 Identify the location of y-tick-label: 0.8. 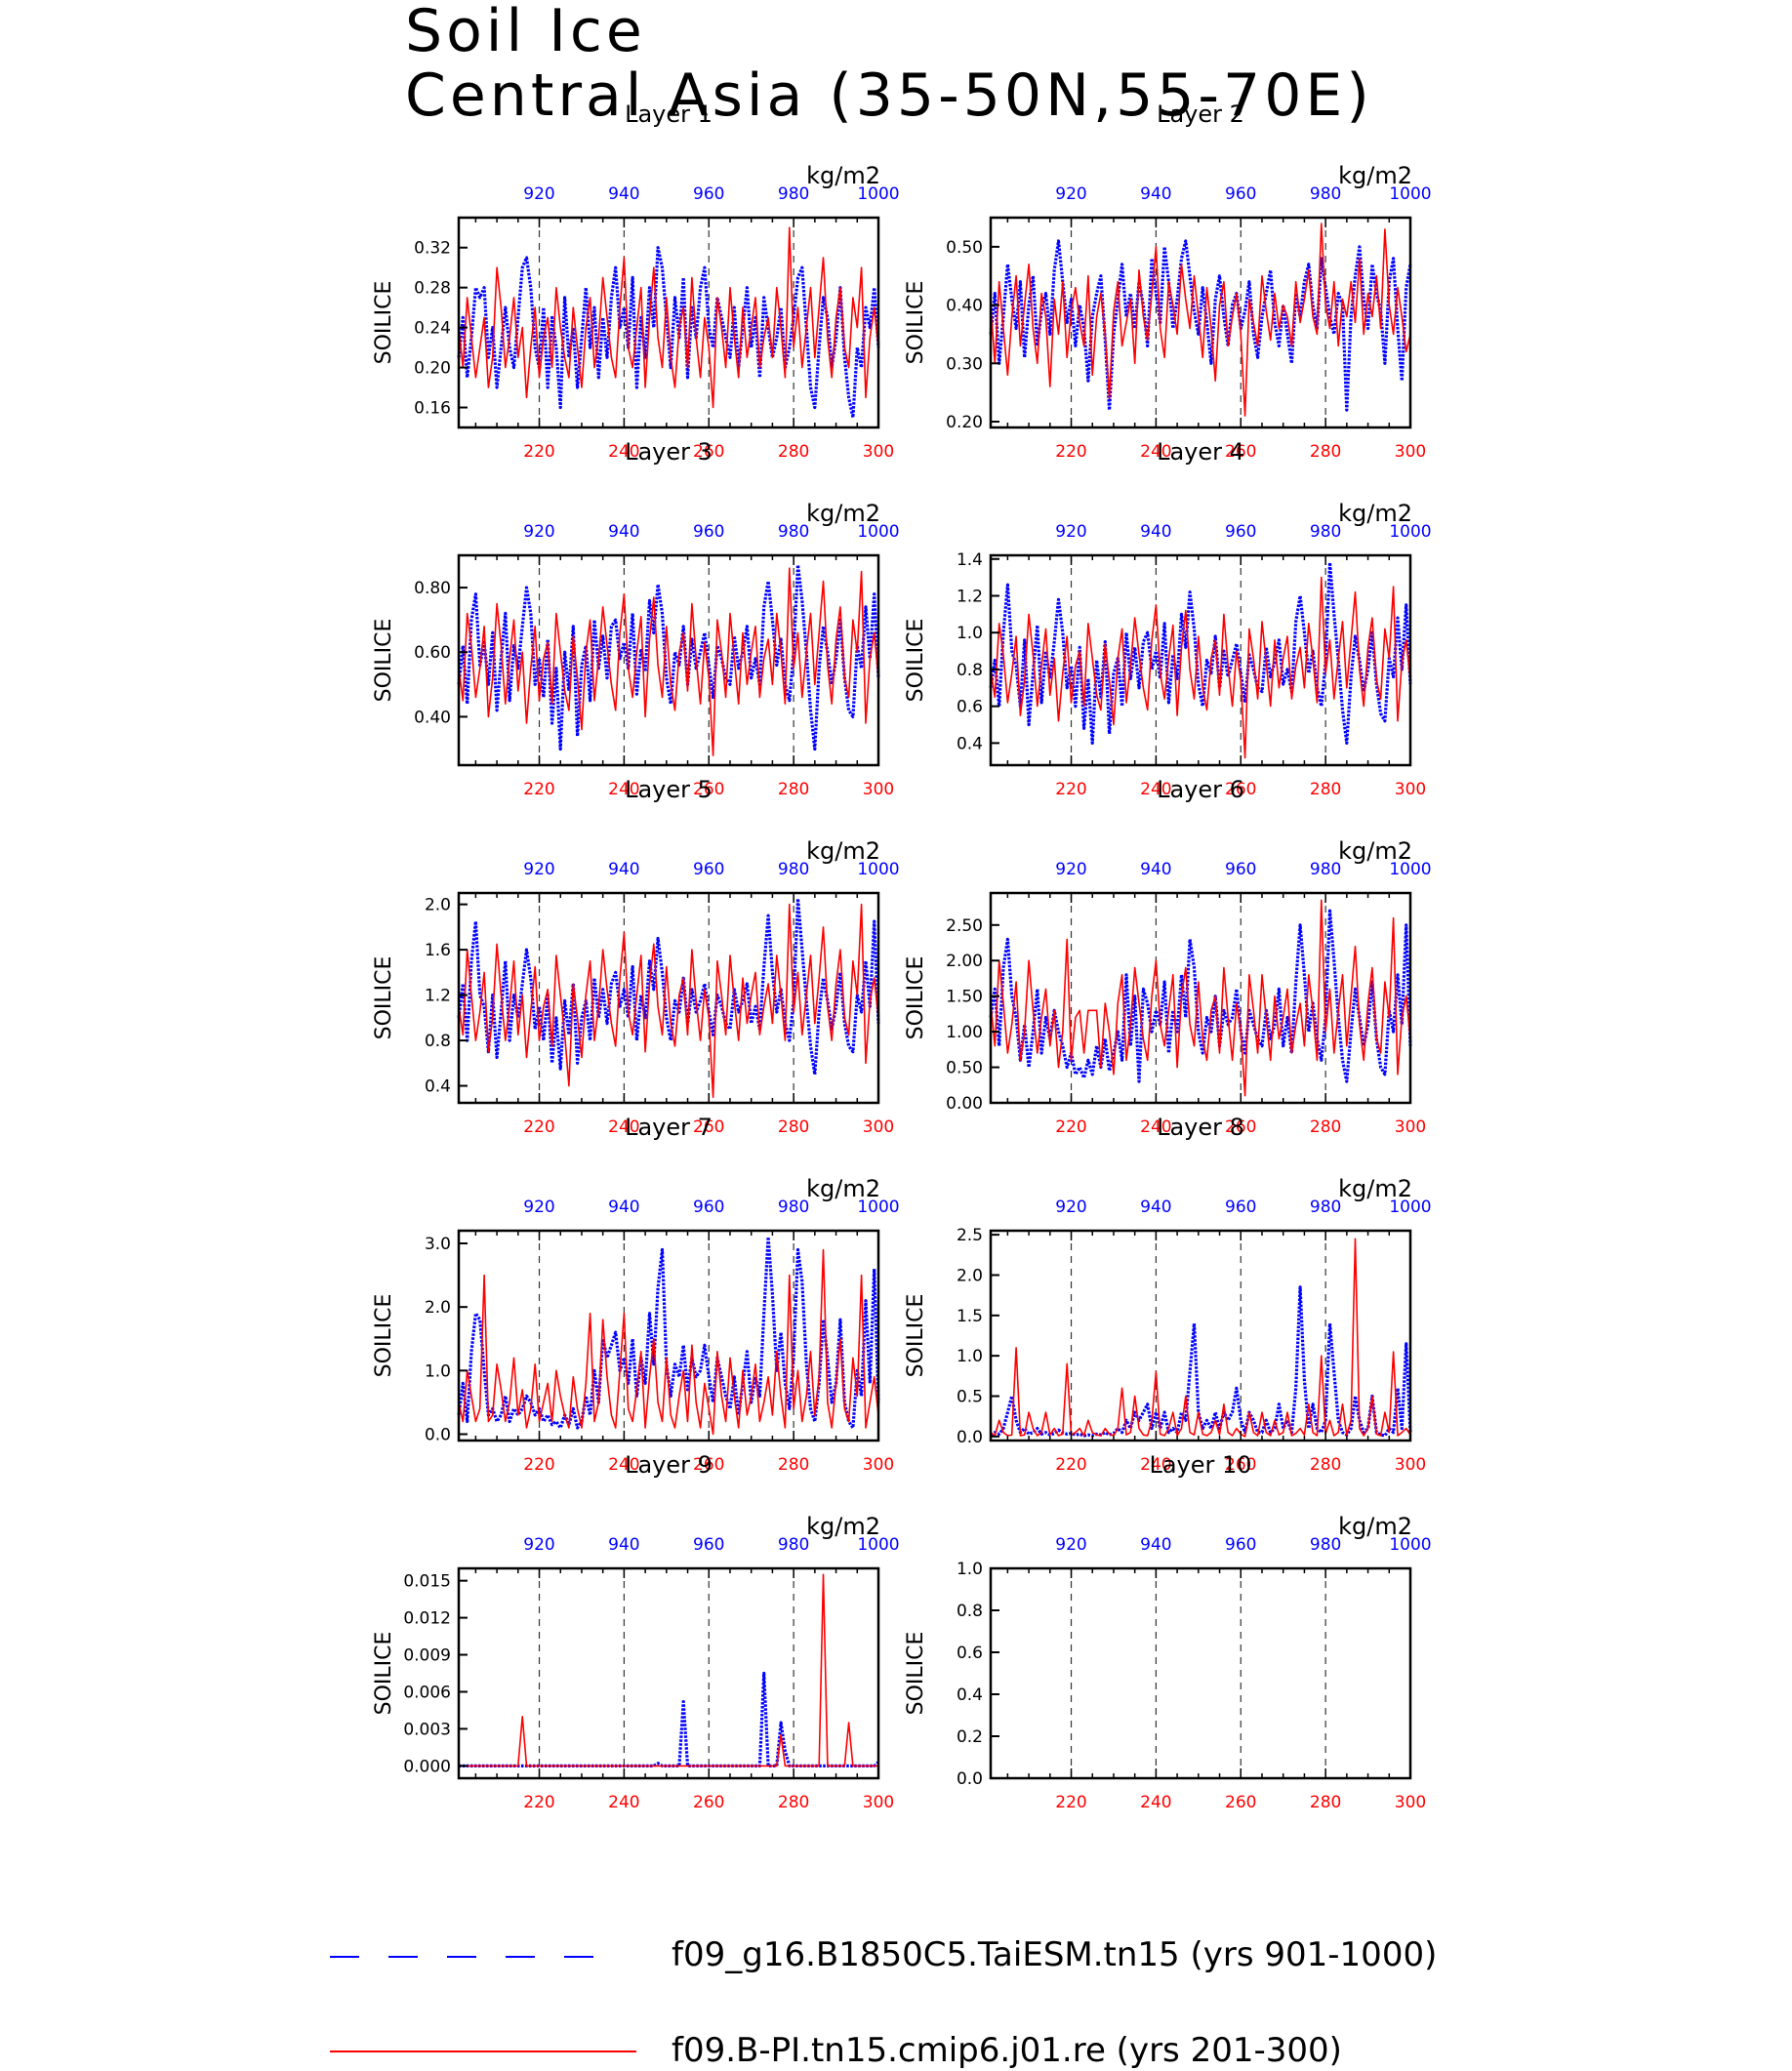
(970, 1612).